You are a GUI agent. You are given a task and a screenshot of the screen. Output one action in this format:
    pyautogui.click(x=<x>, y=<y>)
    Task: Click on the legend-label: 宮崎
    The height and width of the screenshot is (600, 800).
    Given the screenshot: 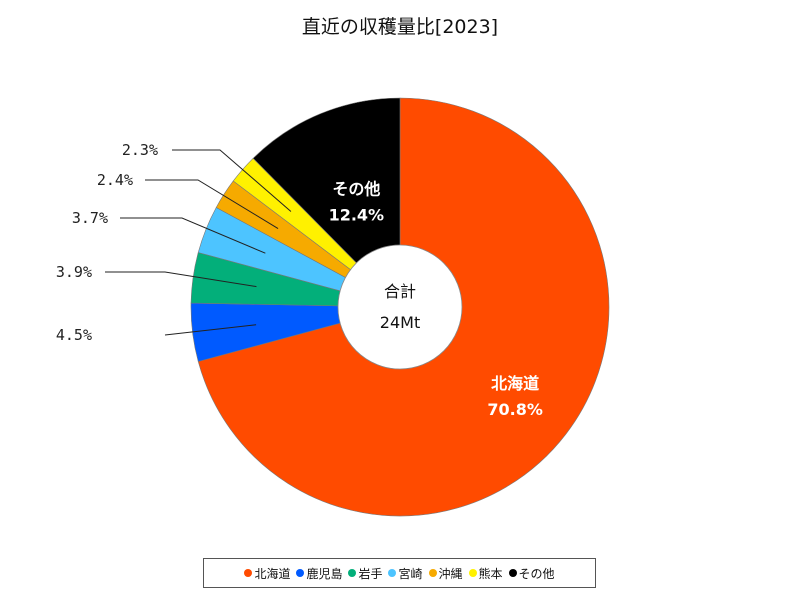 What is the action you would take?
    pyautogui.click(x=410, y=573)
    